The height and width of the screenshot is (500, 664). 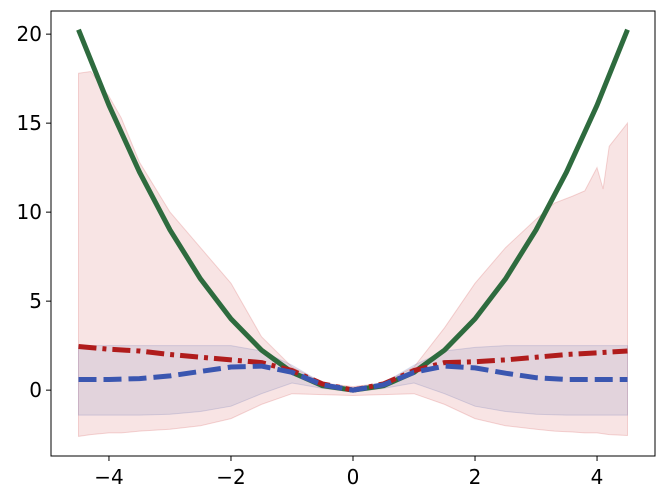 I want to click on y-axis: 0 5 10 15 20, so click(x=34, y=212).